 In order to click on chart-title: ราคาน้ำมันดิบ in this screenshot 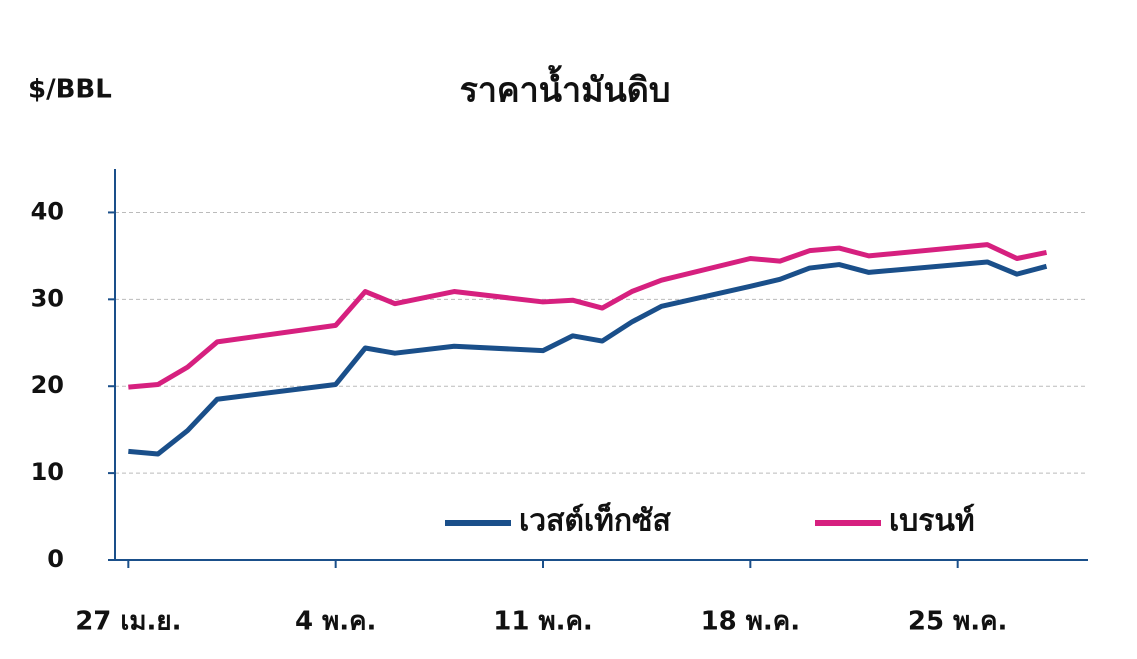, I will do `click(565, 88)`.